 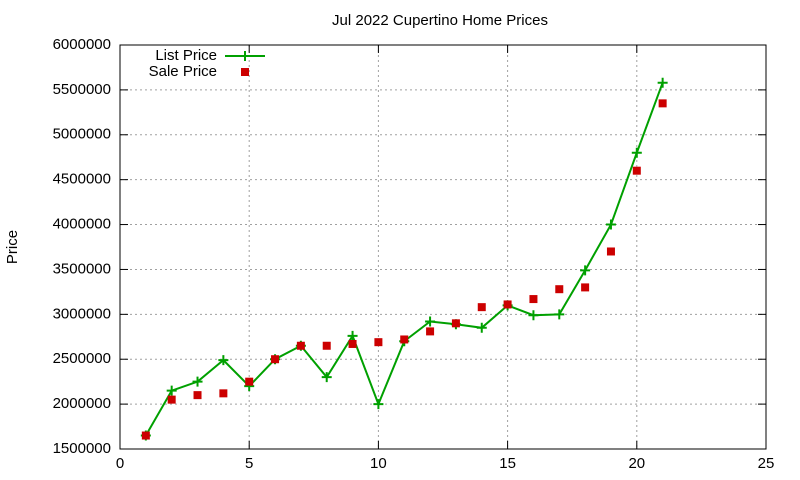 What do you see at coordinates (507, 463) in the screenshot?
I see `x-tick-label: 15` at bounding box center [507, 463].